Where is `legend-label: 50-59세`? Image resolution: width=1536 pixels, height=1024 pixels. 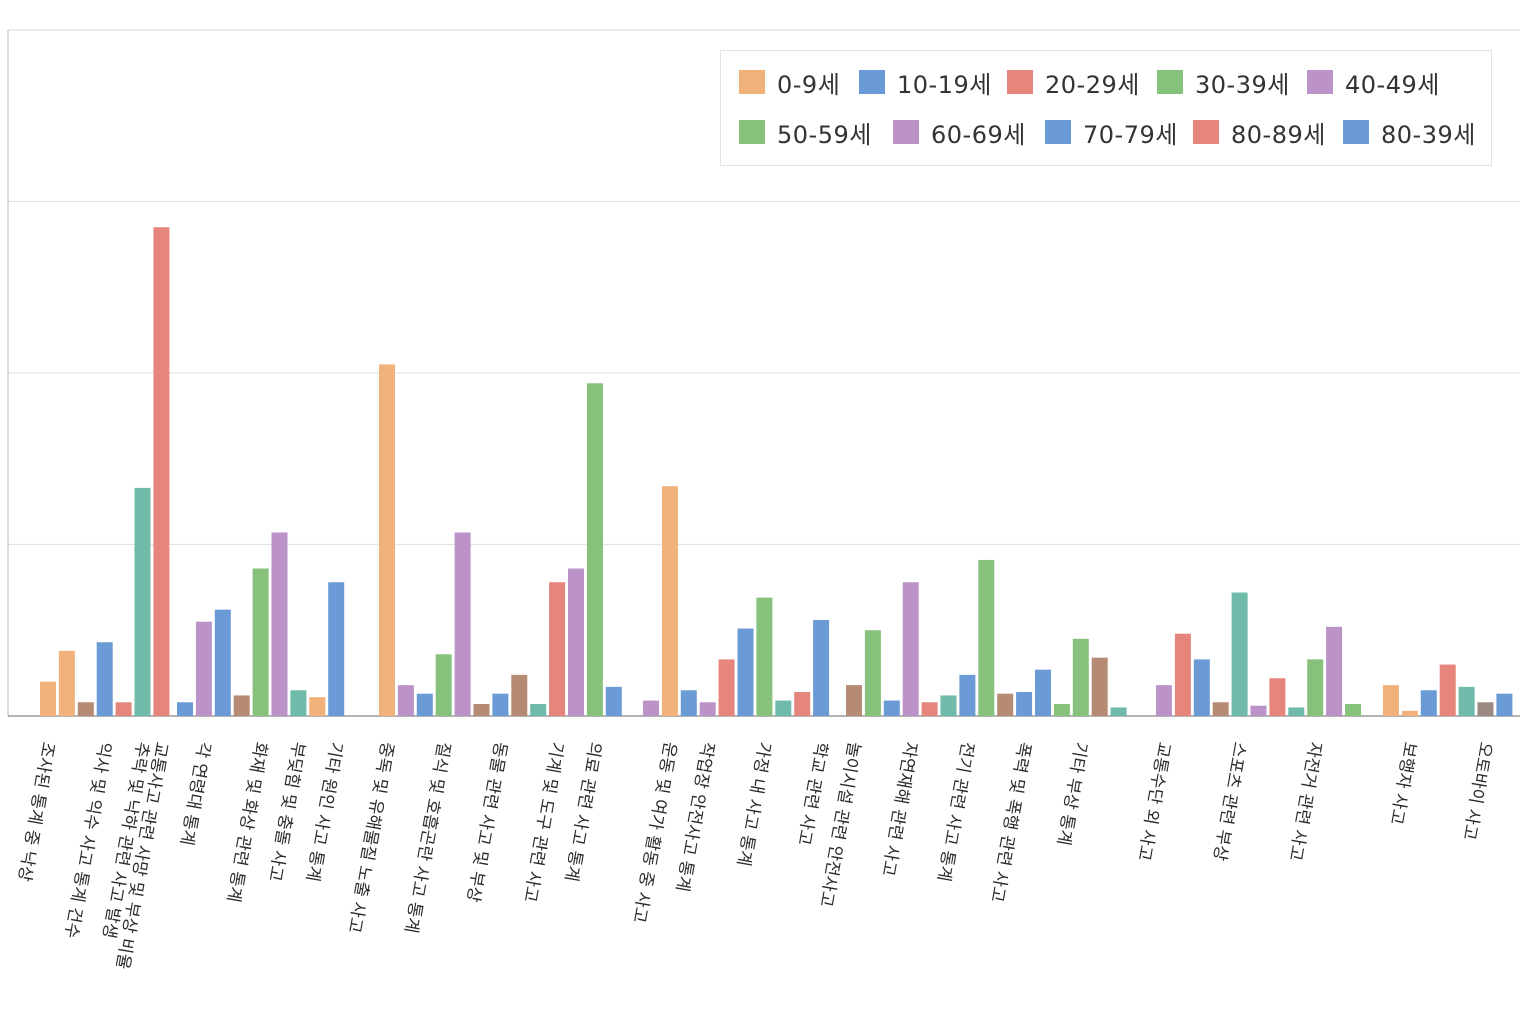 legend-label: 50-59세 is located at coordinates (824, 134).